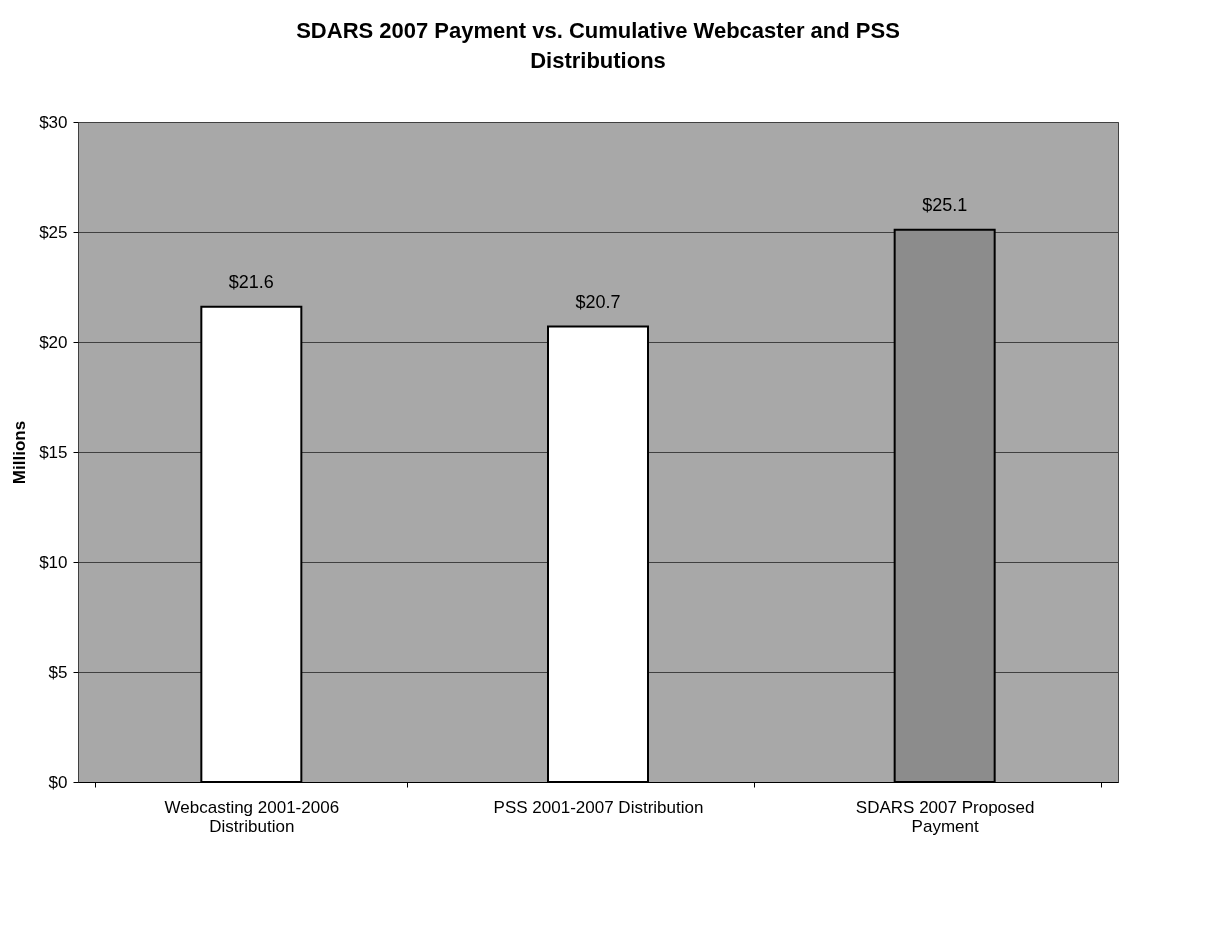 Image resolution: width=1212 pixels, height=935 pixels. I want to click on y-tick-label: $30, so click(53, 122).